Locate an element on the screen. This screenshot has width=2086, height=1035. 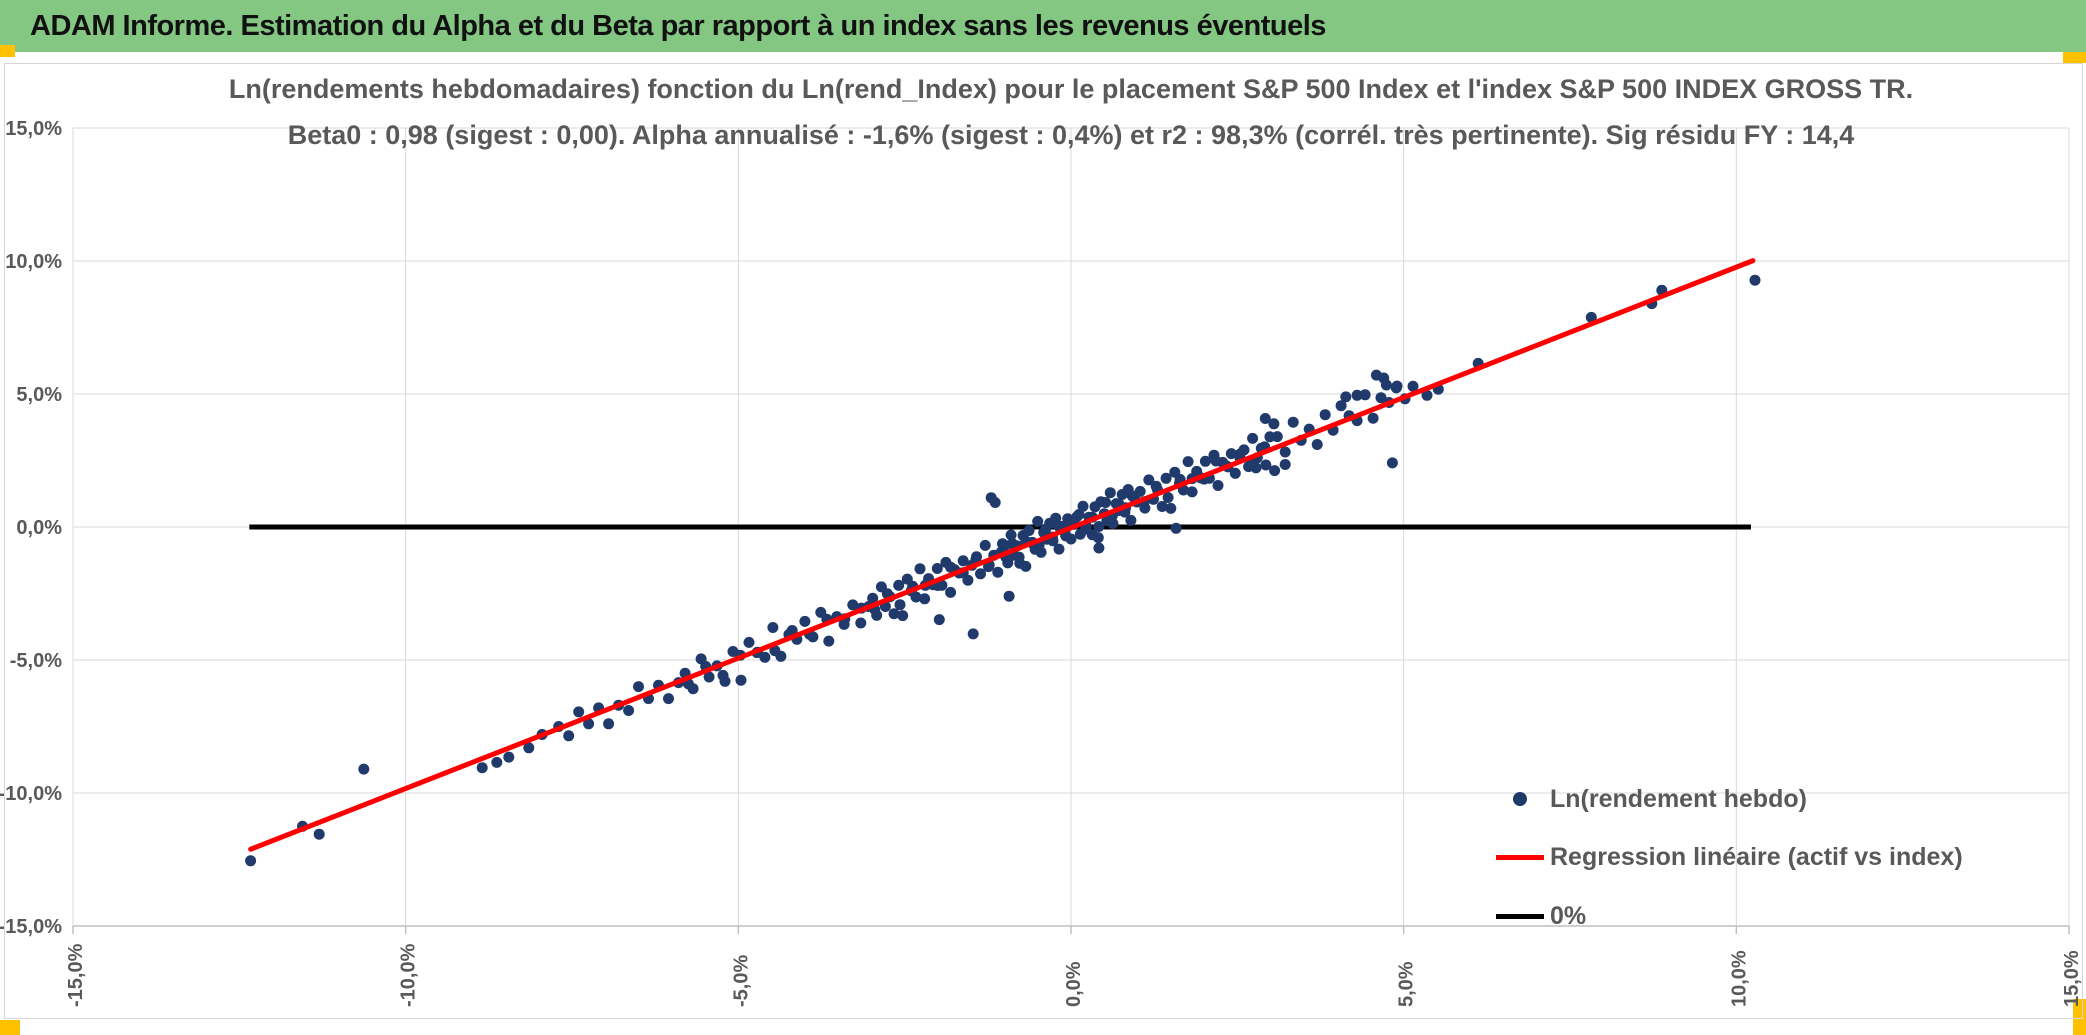
page-break-marker-top-right is located at coordinates (2074, 57).